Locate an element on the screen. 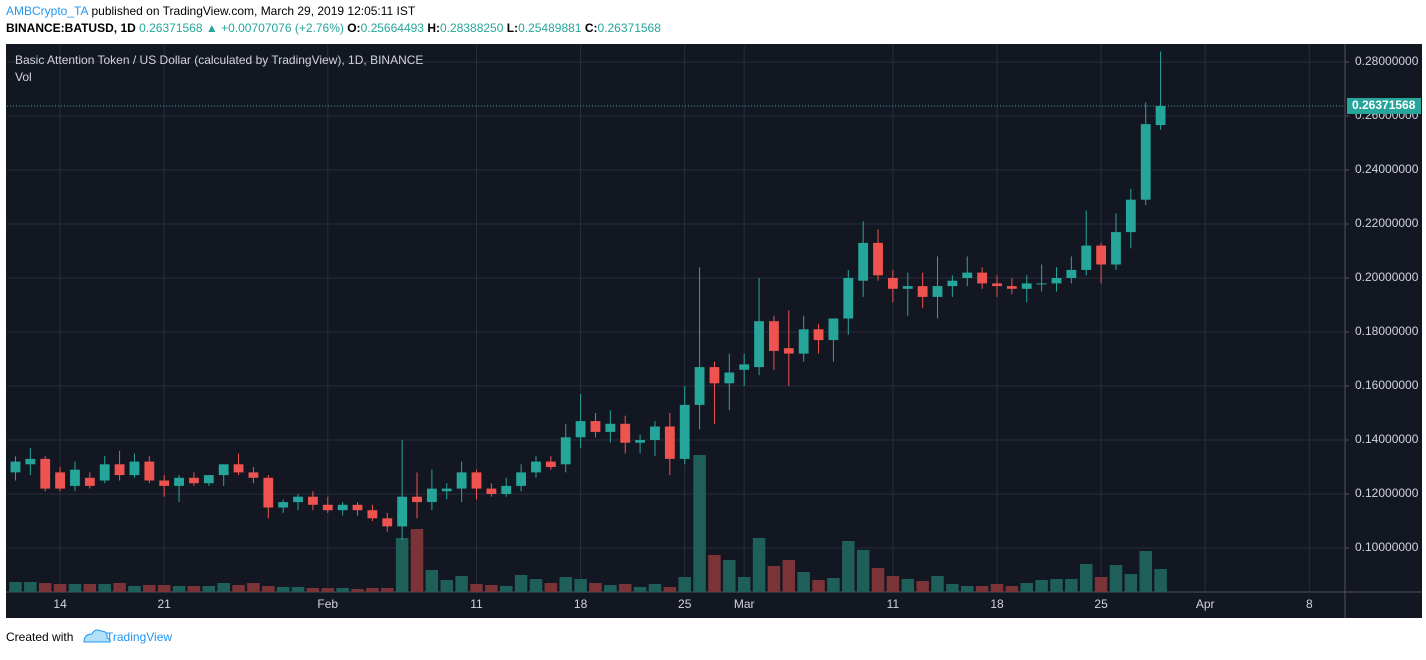 The height and width of the screenshot is (660, 1426). x-tick-label: Apr is located at coordinates (1205, 604).